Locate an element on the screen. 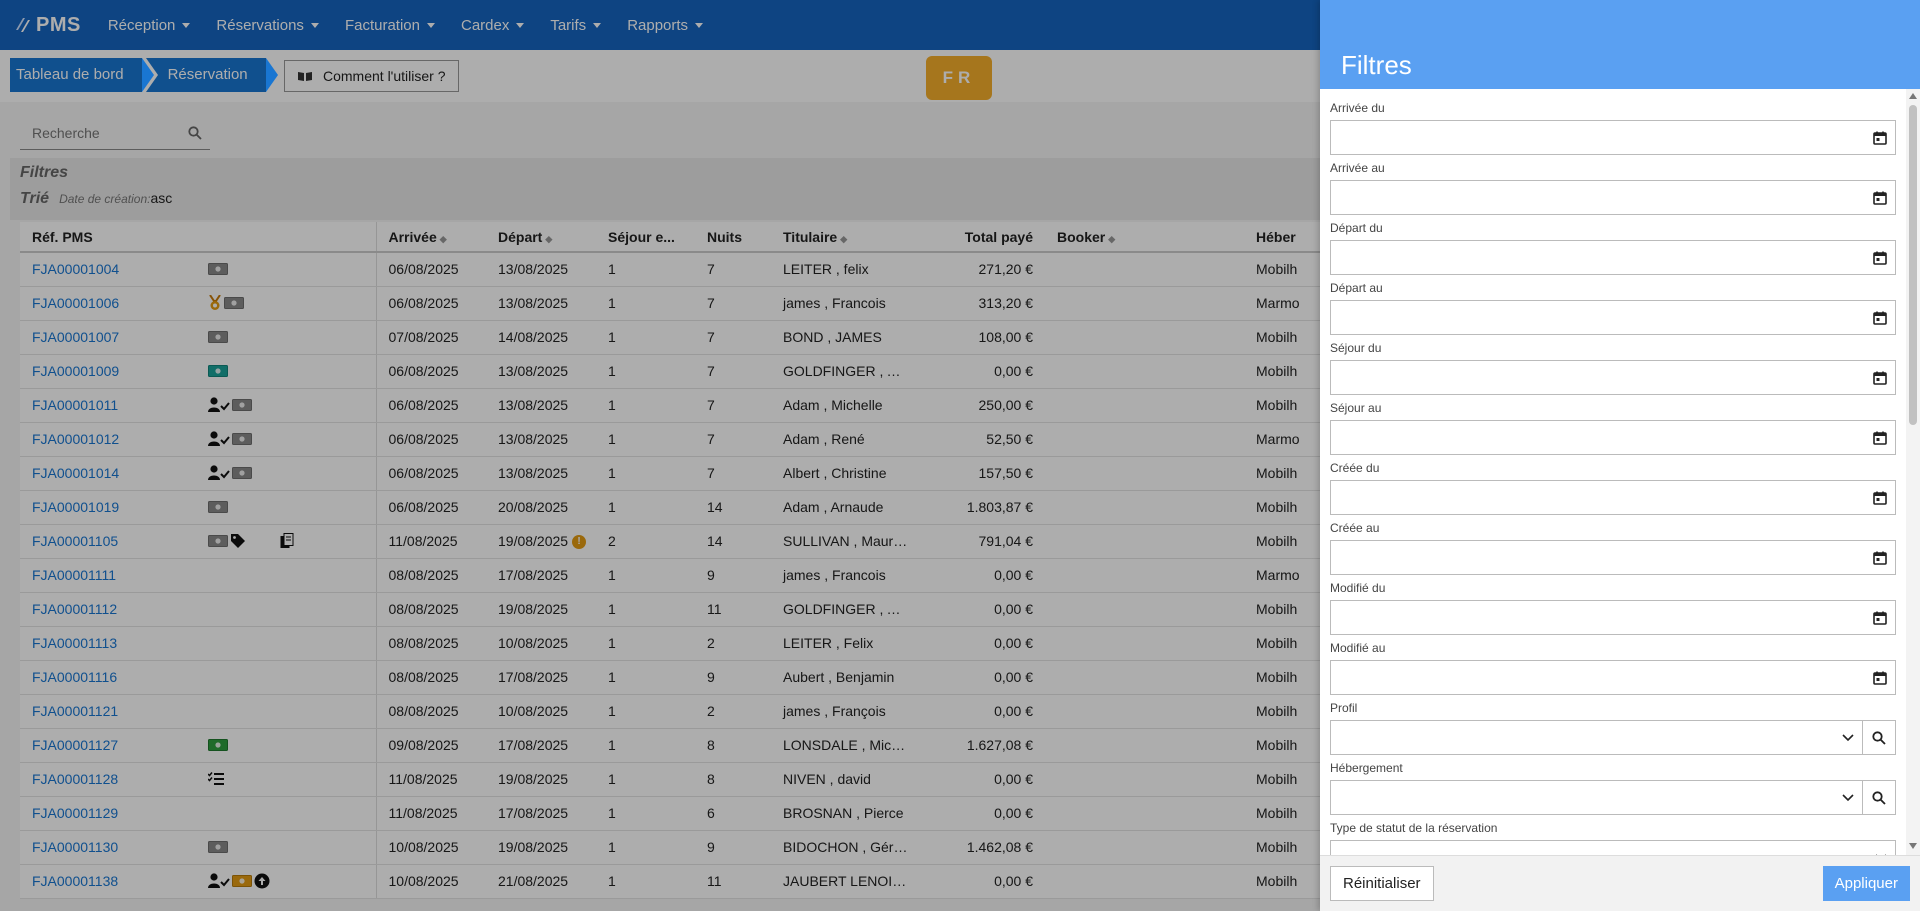  help-button: Comment l'utiliser ? is located at coordinates (371, 76).